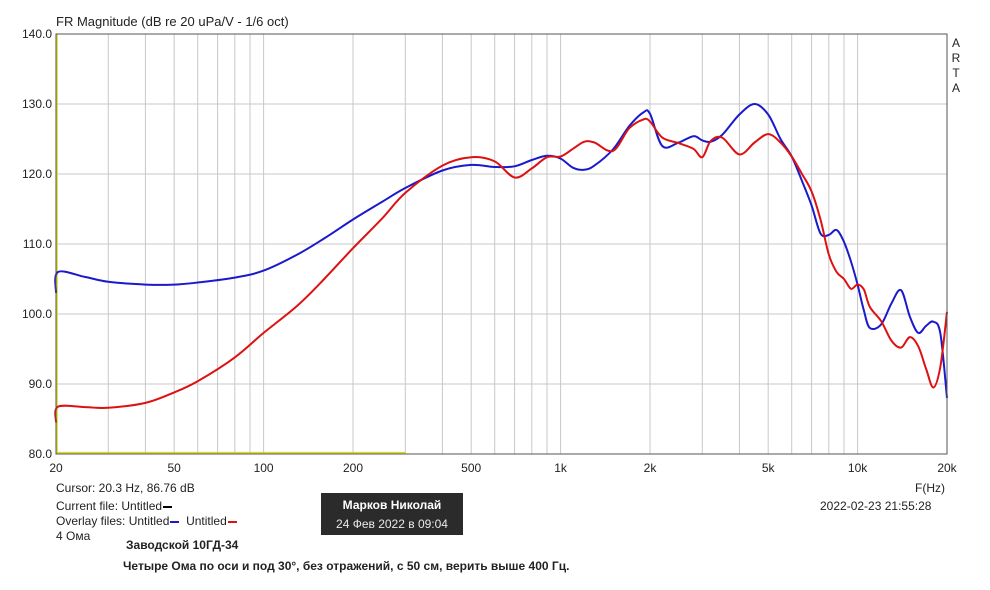  What do you see at coordinates (37, 34) in the screenshot?
I see `y-tick-label: 140.0` at bounding box center [37, 34].